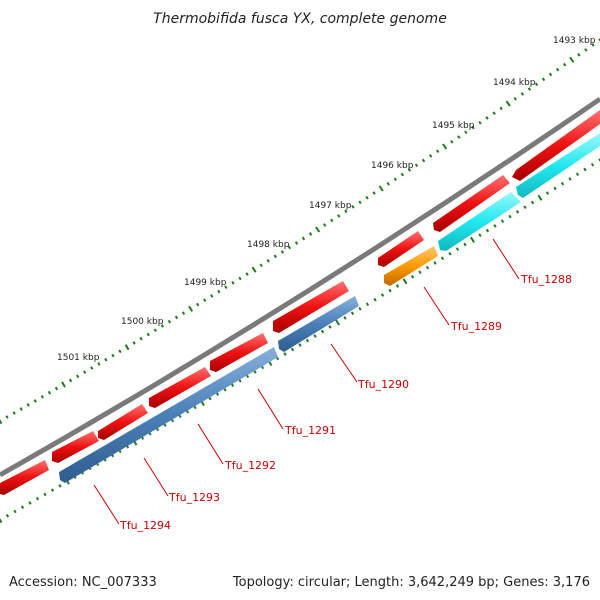 This screenshot has height=600, width=600. I want to click on gene-tfu-1291-arrow, so click(168, 415).